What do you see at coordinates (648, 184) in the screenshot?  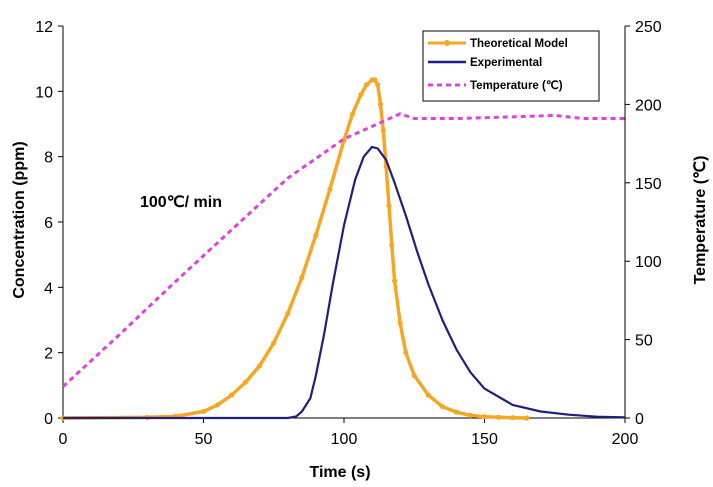 I see `y2-tick-label: 150` at bounding box center [648, 184].